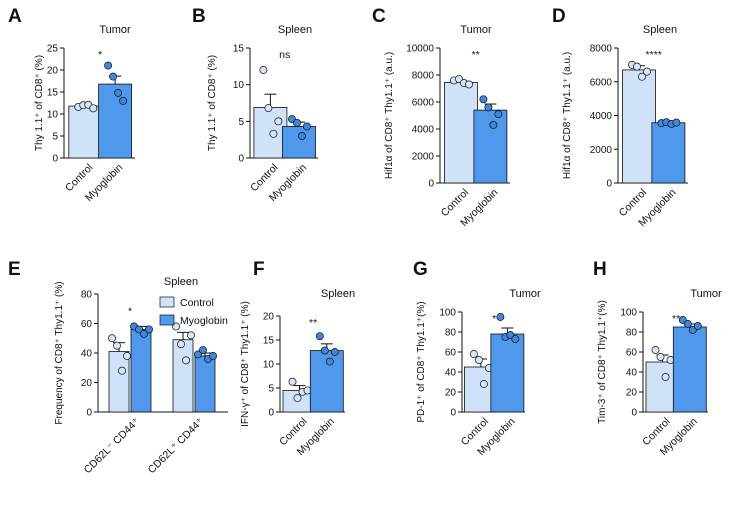 This screenshot has height=521, width=748. Describe the element at coordinates (59, 352) in the screenshot. I see `y-axis-label: Frequency of CD8⁺ Thy1.1⁺ (%)` at that location.